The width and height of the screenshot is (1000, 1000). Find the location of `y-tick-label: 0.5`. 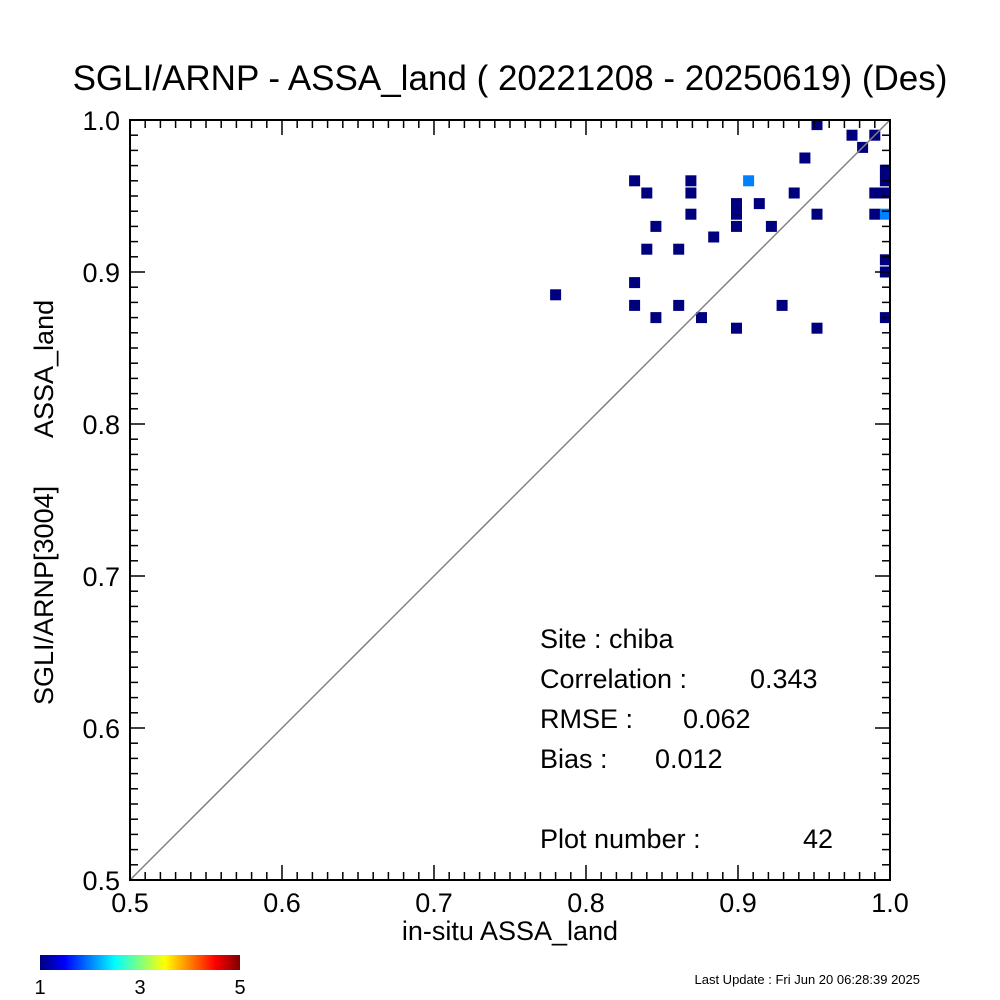

y-tick-label: 0.5 is located at coordinates (101, 881).